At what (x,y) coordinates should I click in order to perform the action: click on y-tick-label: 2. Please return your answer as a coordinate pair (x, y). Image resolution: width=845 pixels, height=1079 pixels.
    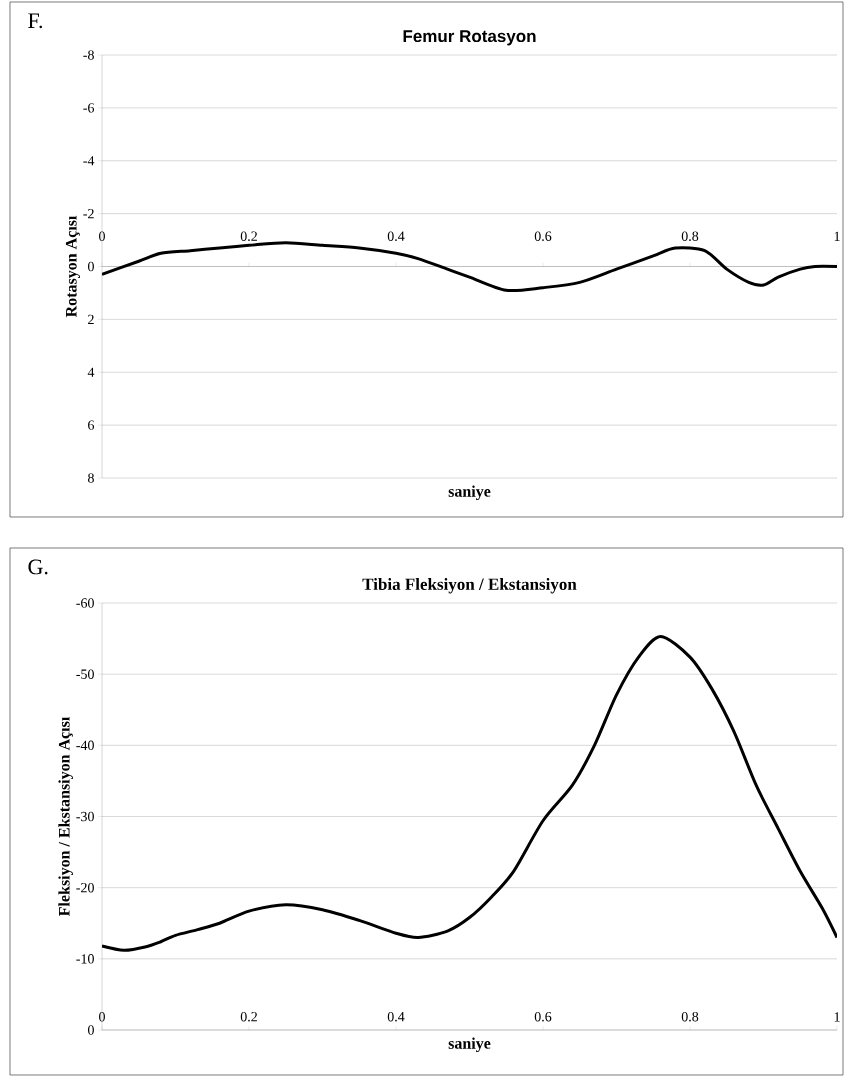
    Looking at the image, I should click on (91, 319).